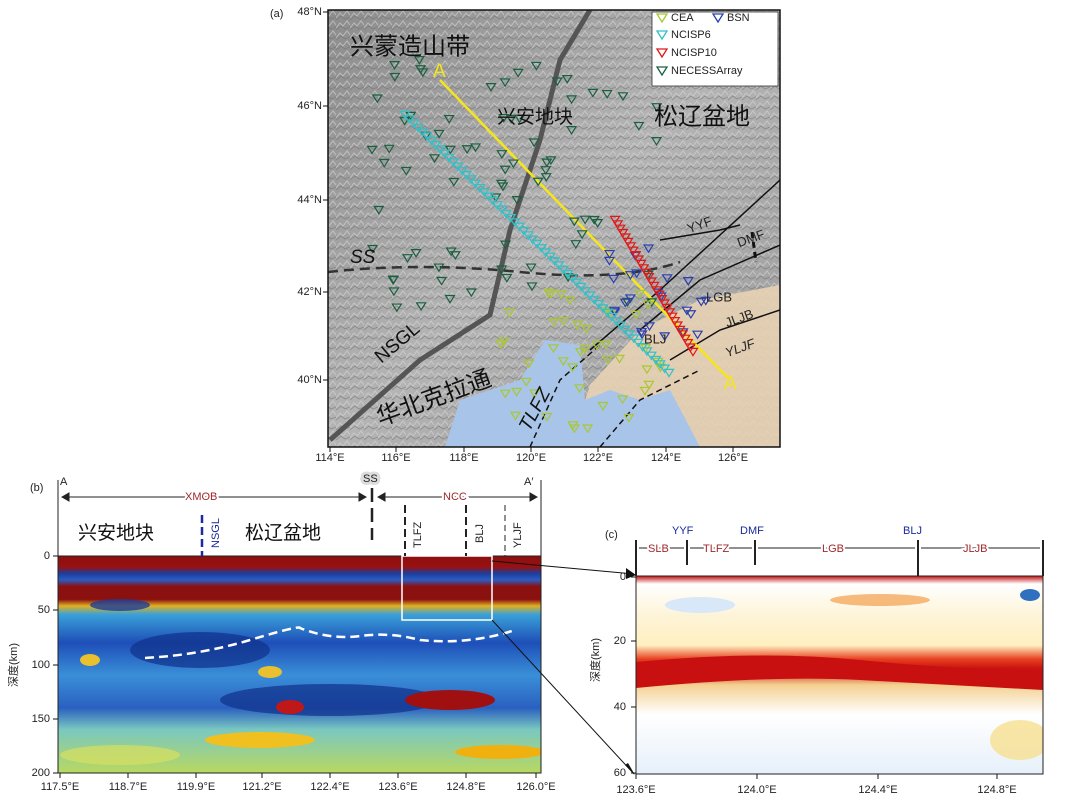 This screenshot has height=812, width=1080. I want to click on tectonic-unit: XMOB, so click(201, 497).